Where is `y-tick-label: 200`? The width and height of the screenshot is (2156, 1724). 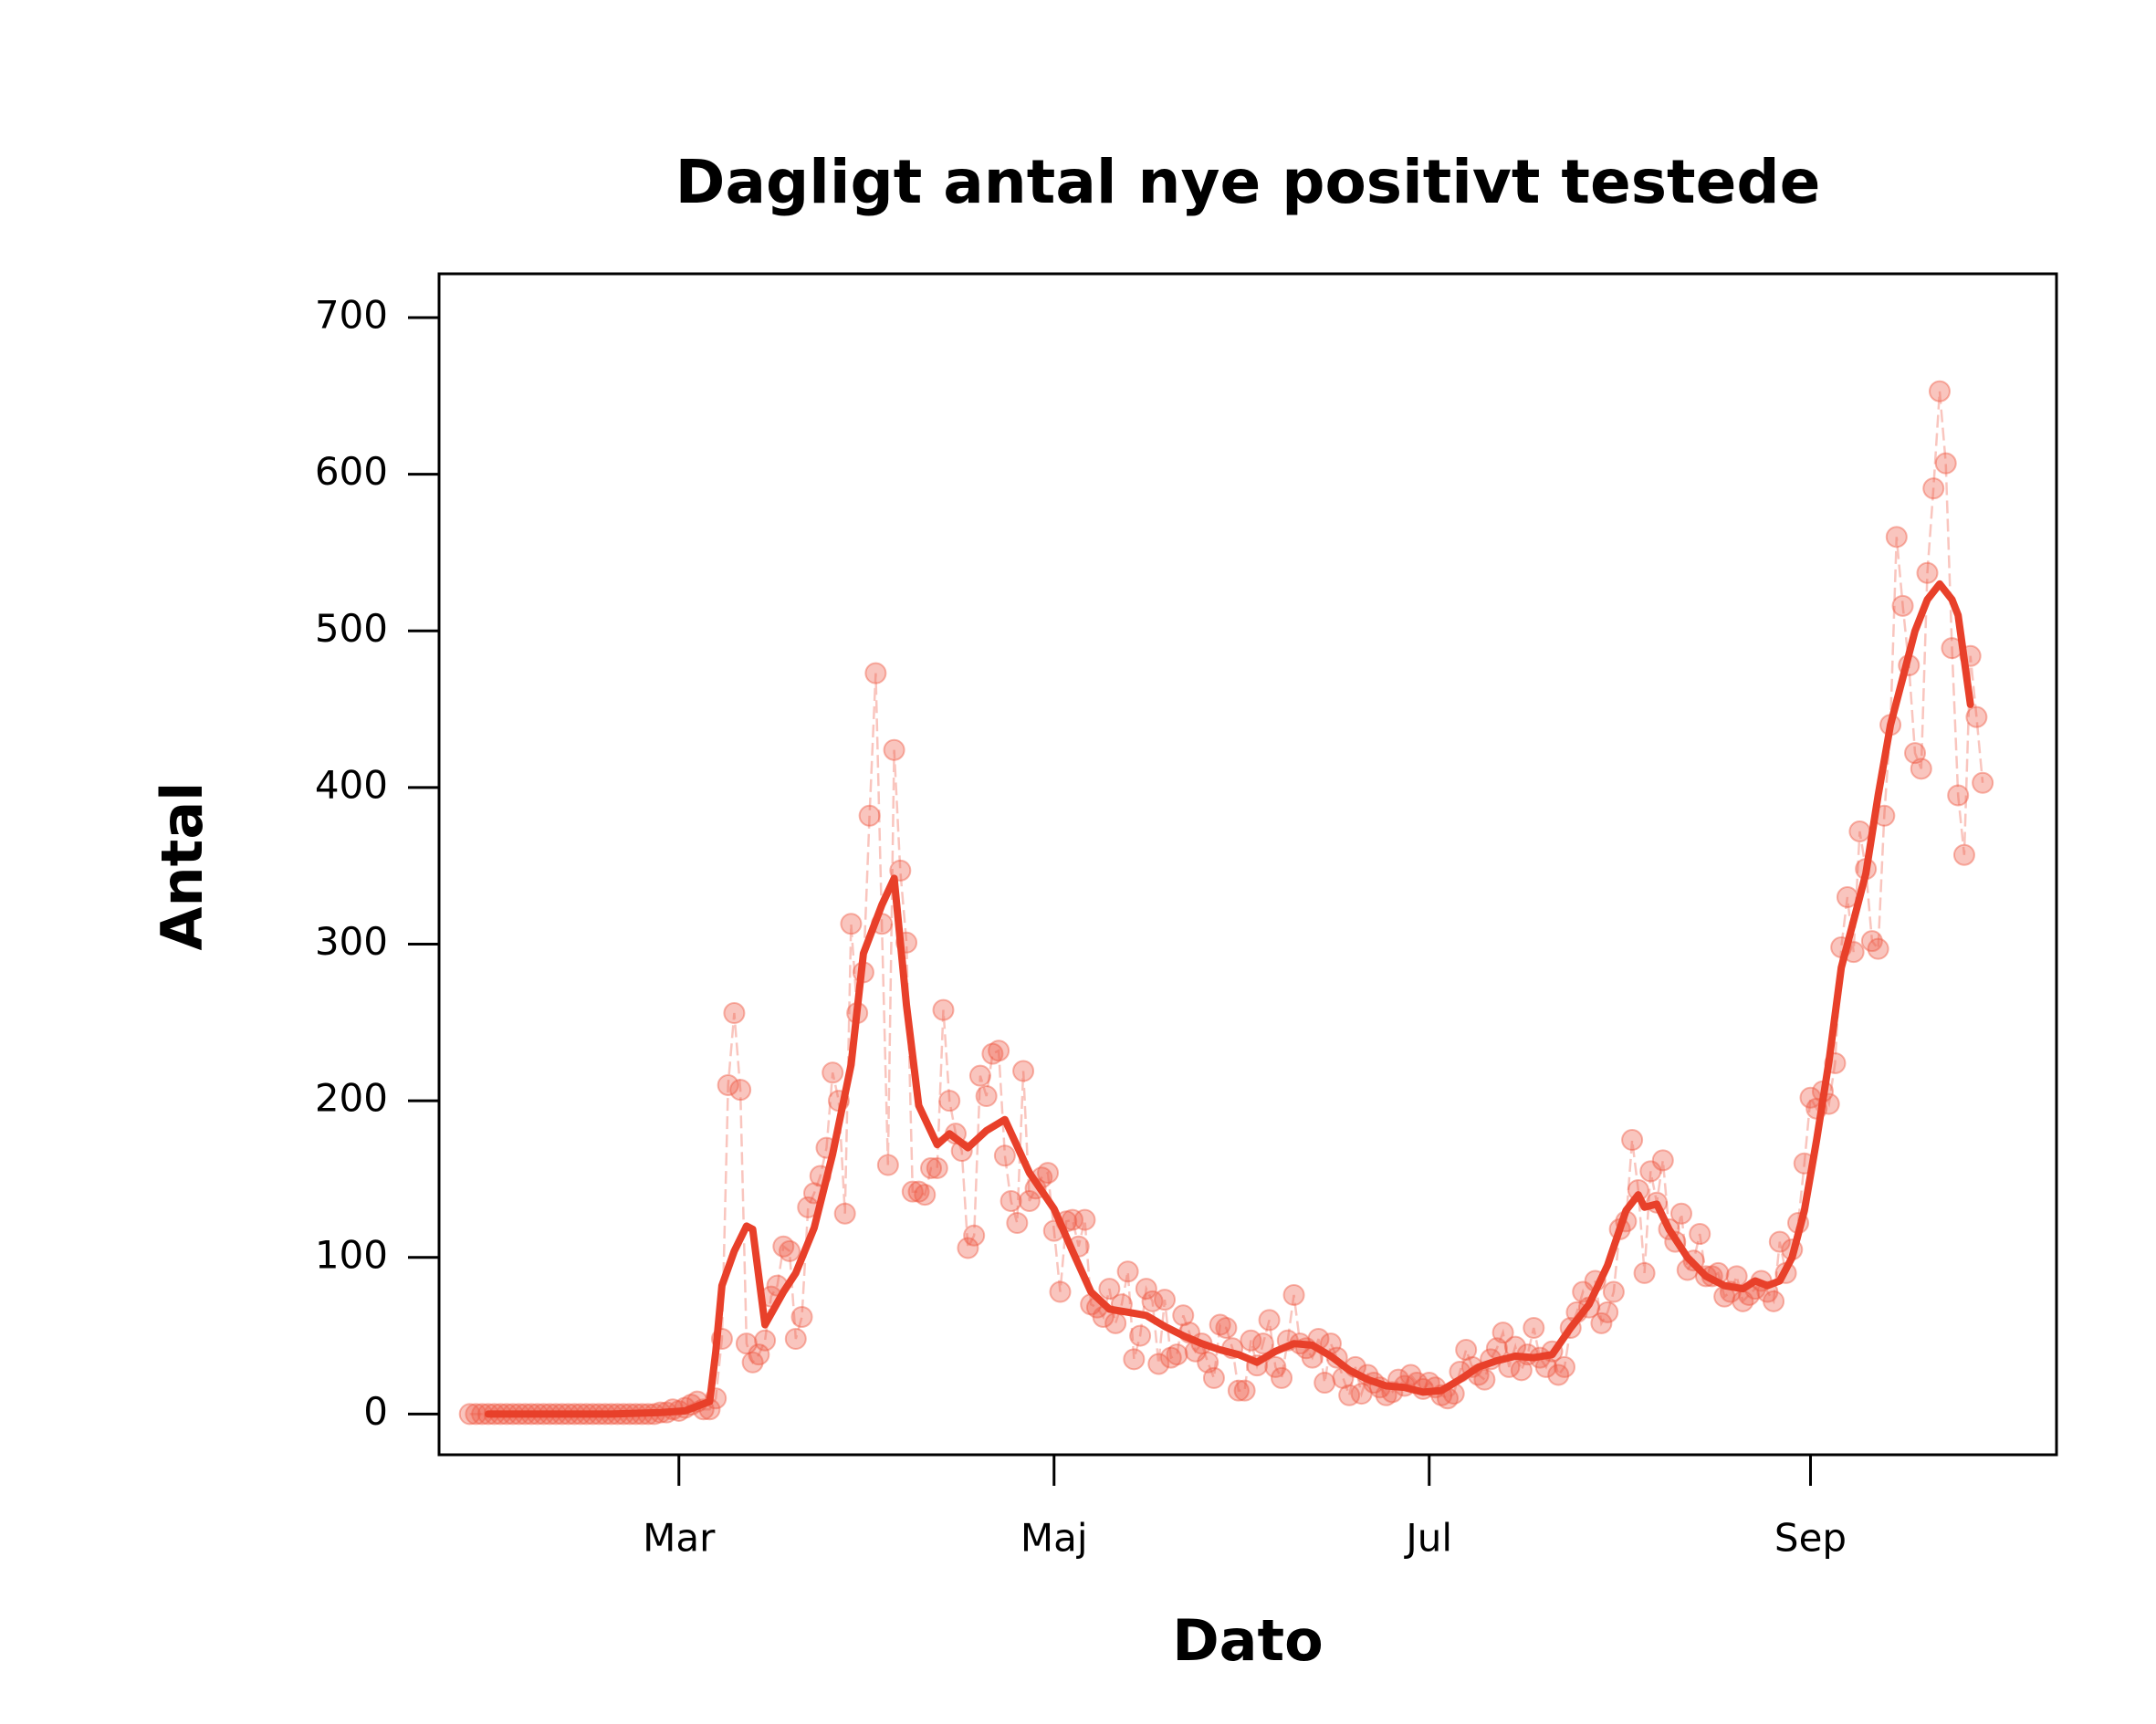
y-tick-label: 200 is located at coordinates (352, 1098).